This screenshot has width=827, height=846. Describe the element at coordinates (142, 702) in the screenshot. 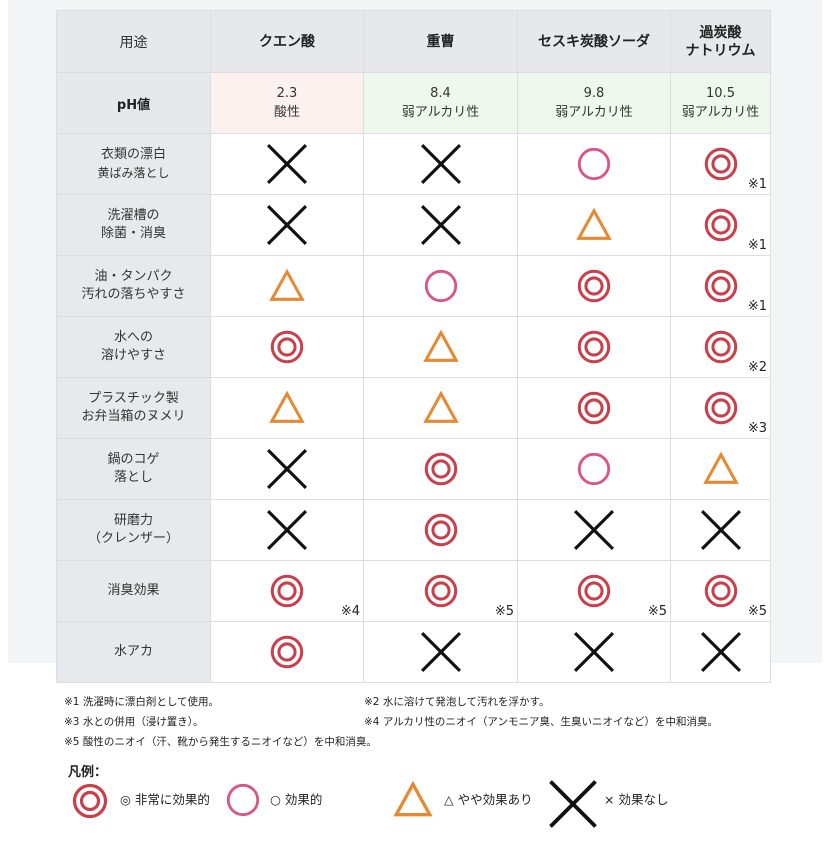

I see `footnote-1: ※1 洗濯時に漂白剤として使用。` at that location.